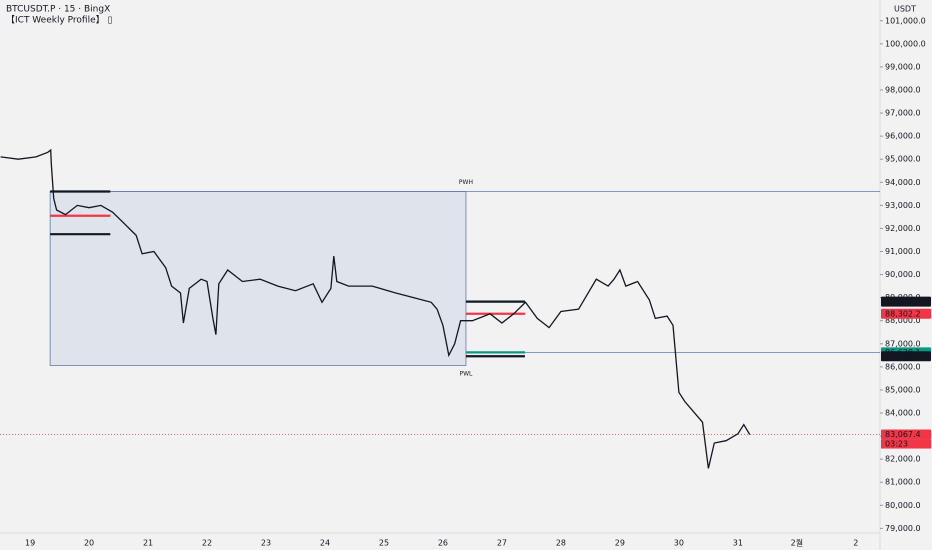  I want to click on x-tick-label: 26, so click(443, 543).